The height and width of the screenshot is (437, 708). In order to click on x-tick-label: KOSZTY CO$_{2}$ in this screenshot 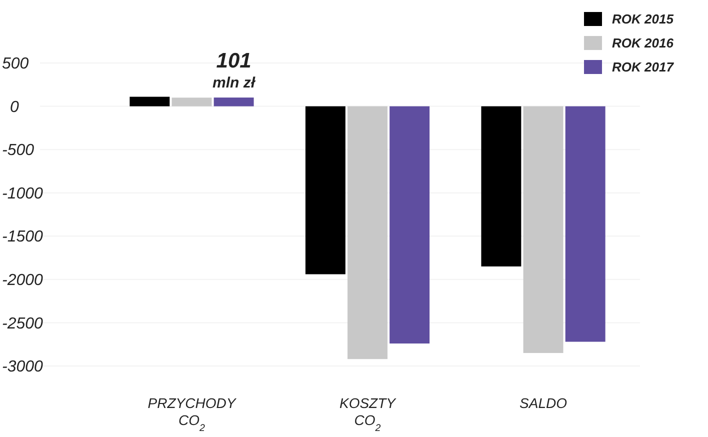, I will do `click(368, 414)`.